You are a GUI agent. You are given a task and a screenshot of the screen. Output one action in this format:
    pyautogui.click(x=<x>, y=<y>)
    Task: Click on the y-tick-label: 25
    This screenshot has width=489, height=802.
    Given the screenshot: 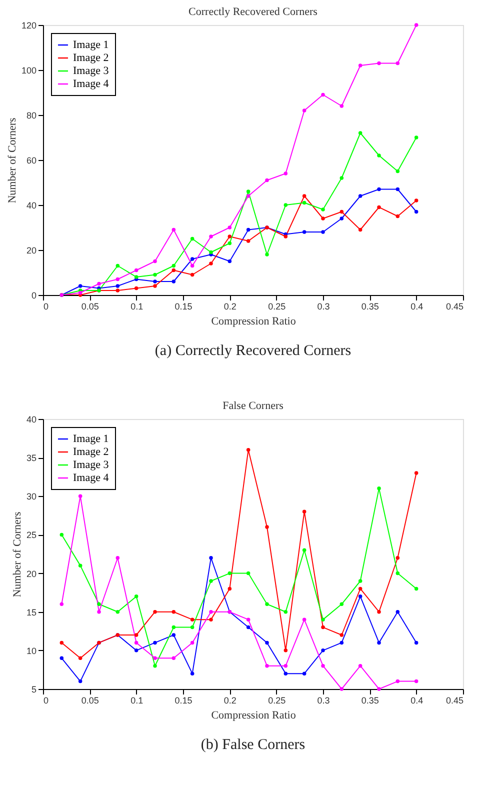 What is the action you would take?
    pyautogui.click(x=31, y=535)
    